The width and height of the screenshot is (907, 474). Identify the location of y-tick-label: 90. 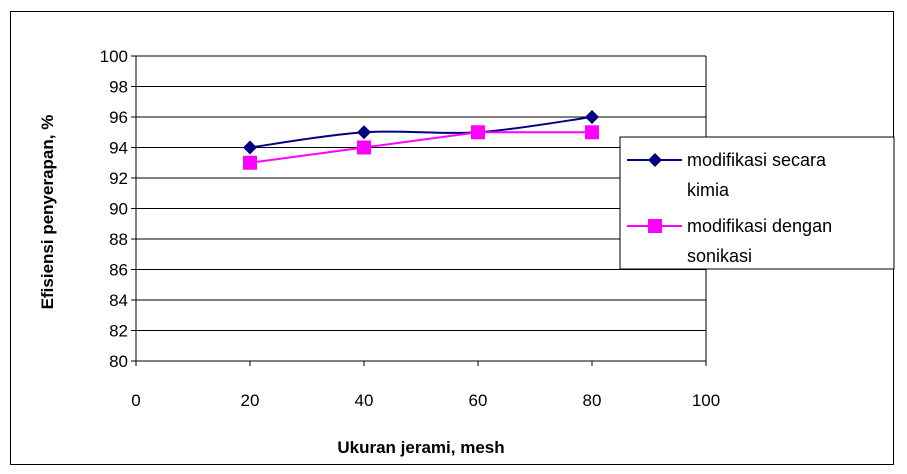
(118, 209).